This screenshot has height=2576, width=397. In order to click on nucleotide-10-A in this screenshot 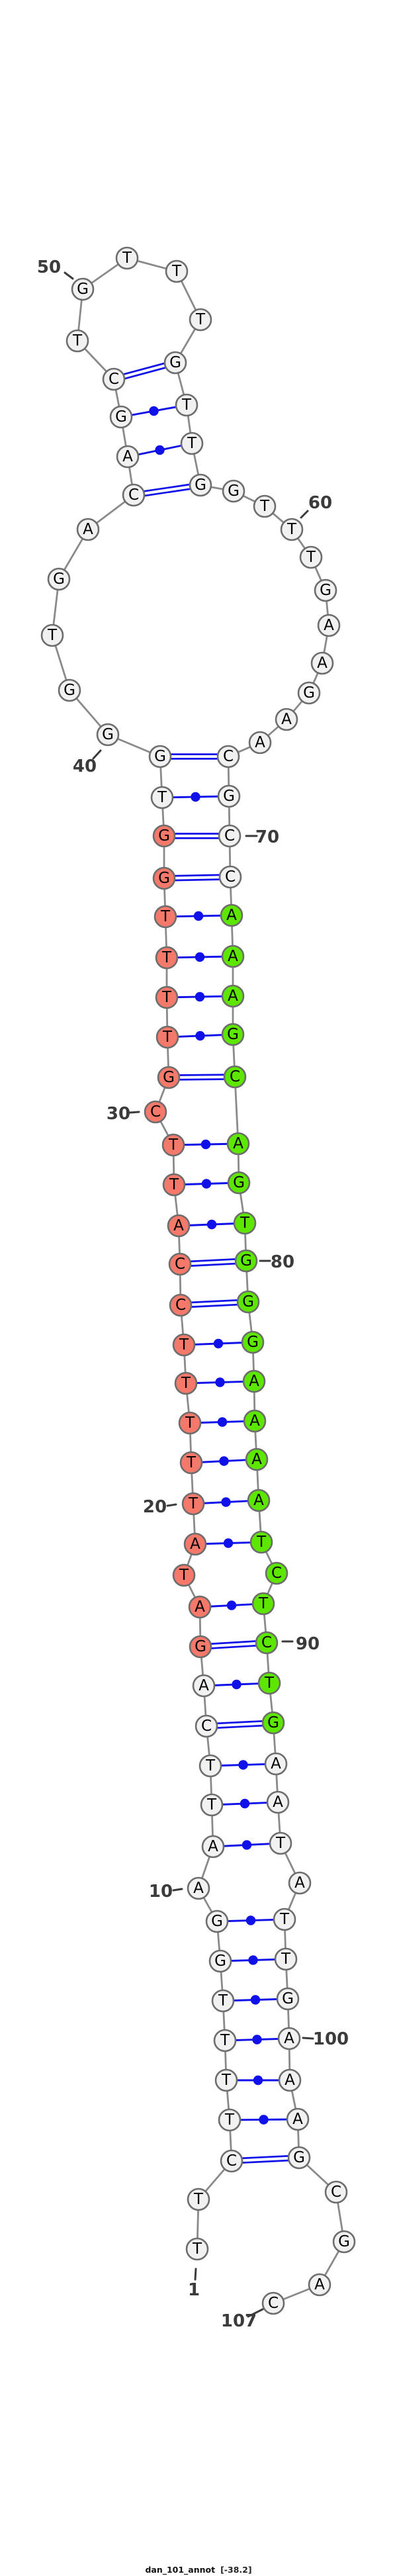, I will do `click(198, 1888)`.